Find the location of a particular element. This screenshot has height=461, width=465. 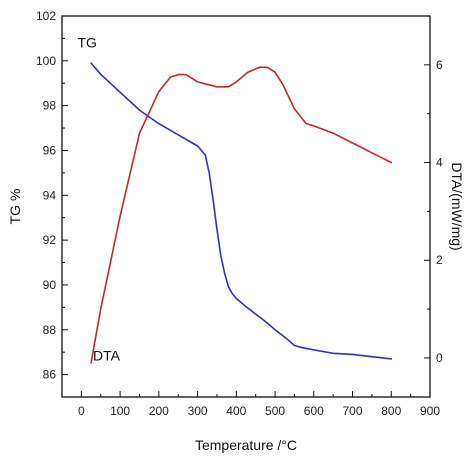

y-left-tick-label: 98 is located at coordinates (50, 106).